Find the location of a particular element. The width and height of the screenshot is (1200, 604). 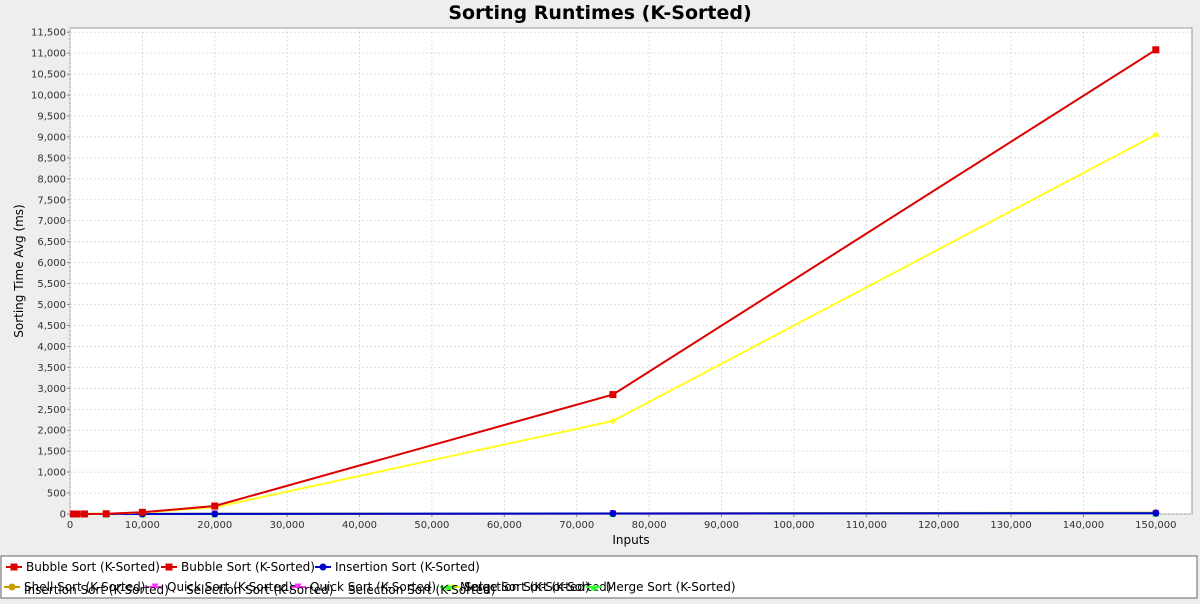

y-tick-label: 1,000 is located at coordinates (51, 473).